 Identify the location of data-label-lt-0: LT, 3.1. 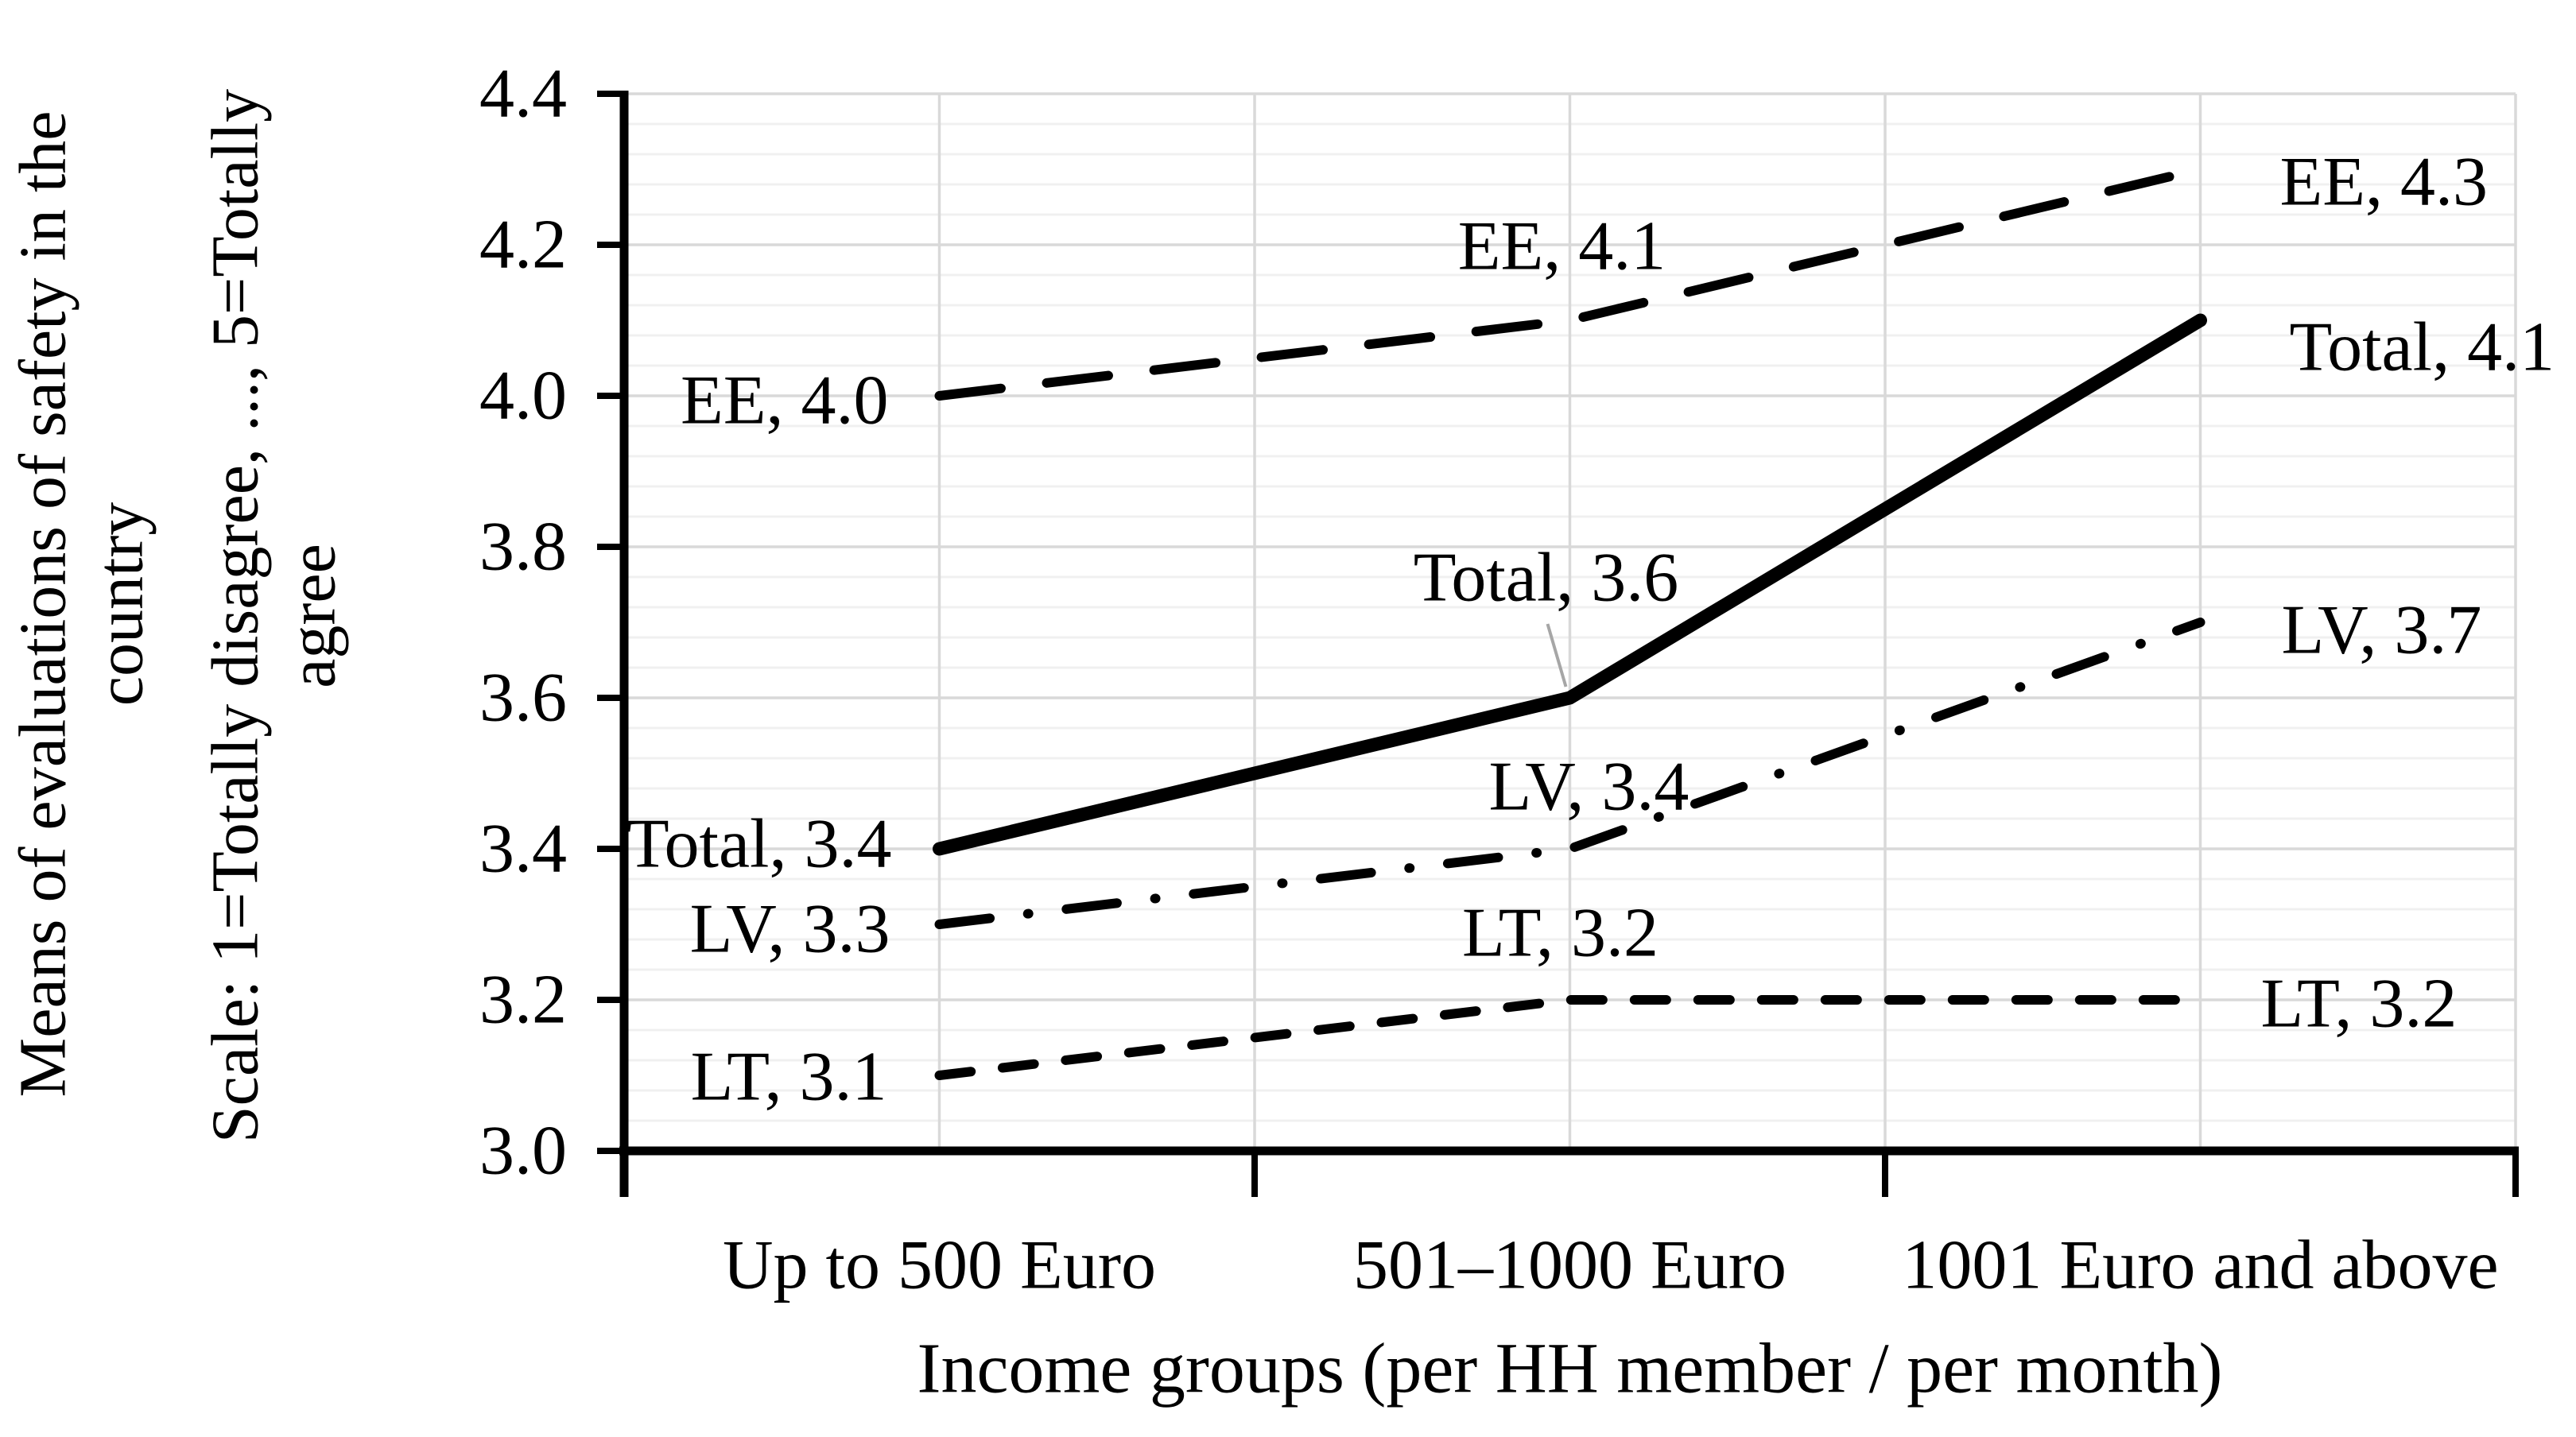
(789, 1077).